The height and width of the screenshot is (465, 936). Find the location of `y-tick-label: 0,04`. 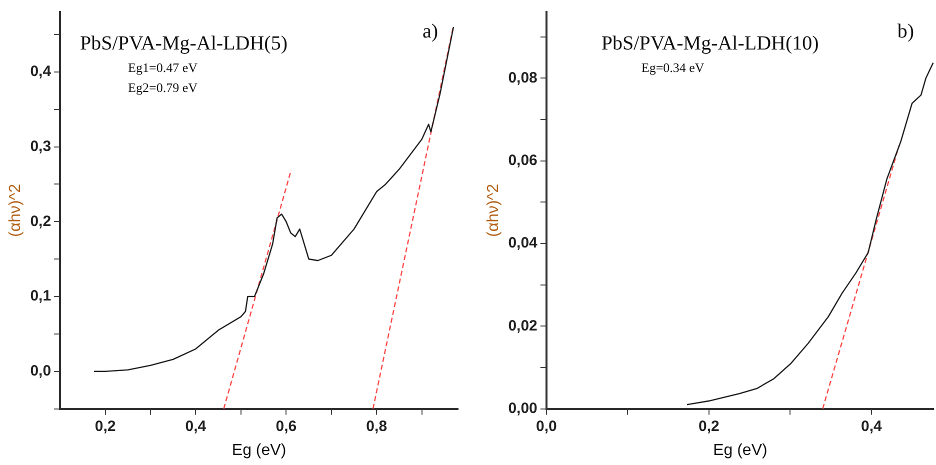

y-tick-label: 0,04 is located at coordinates (523, 243).